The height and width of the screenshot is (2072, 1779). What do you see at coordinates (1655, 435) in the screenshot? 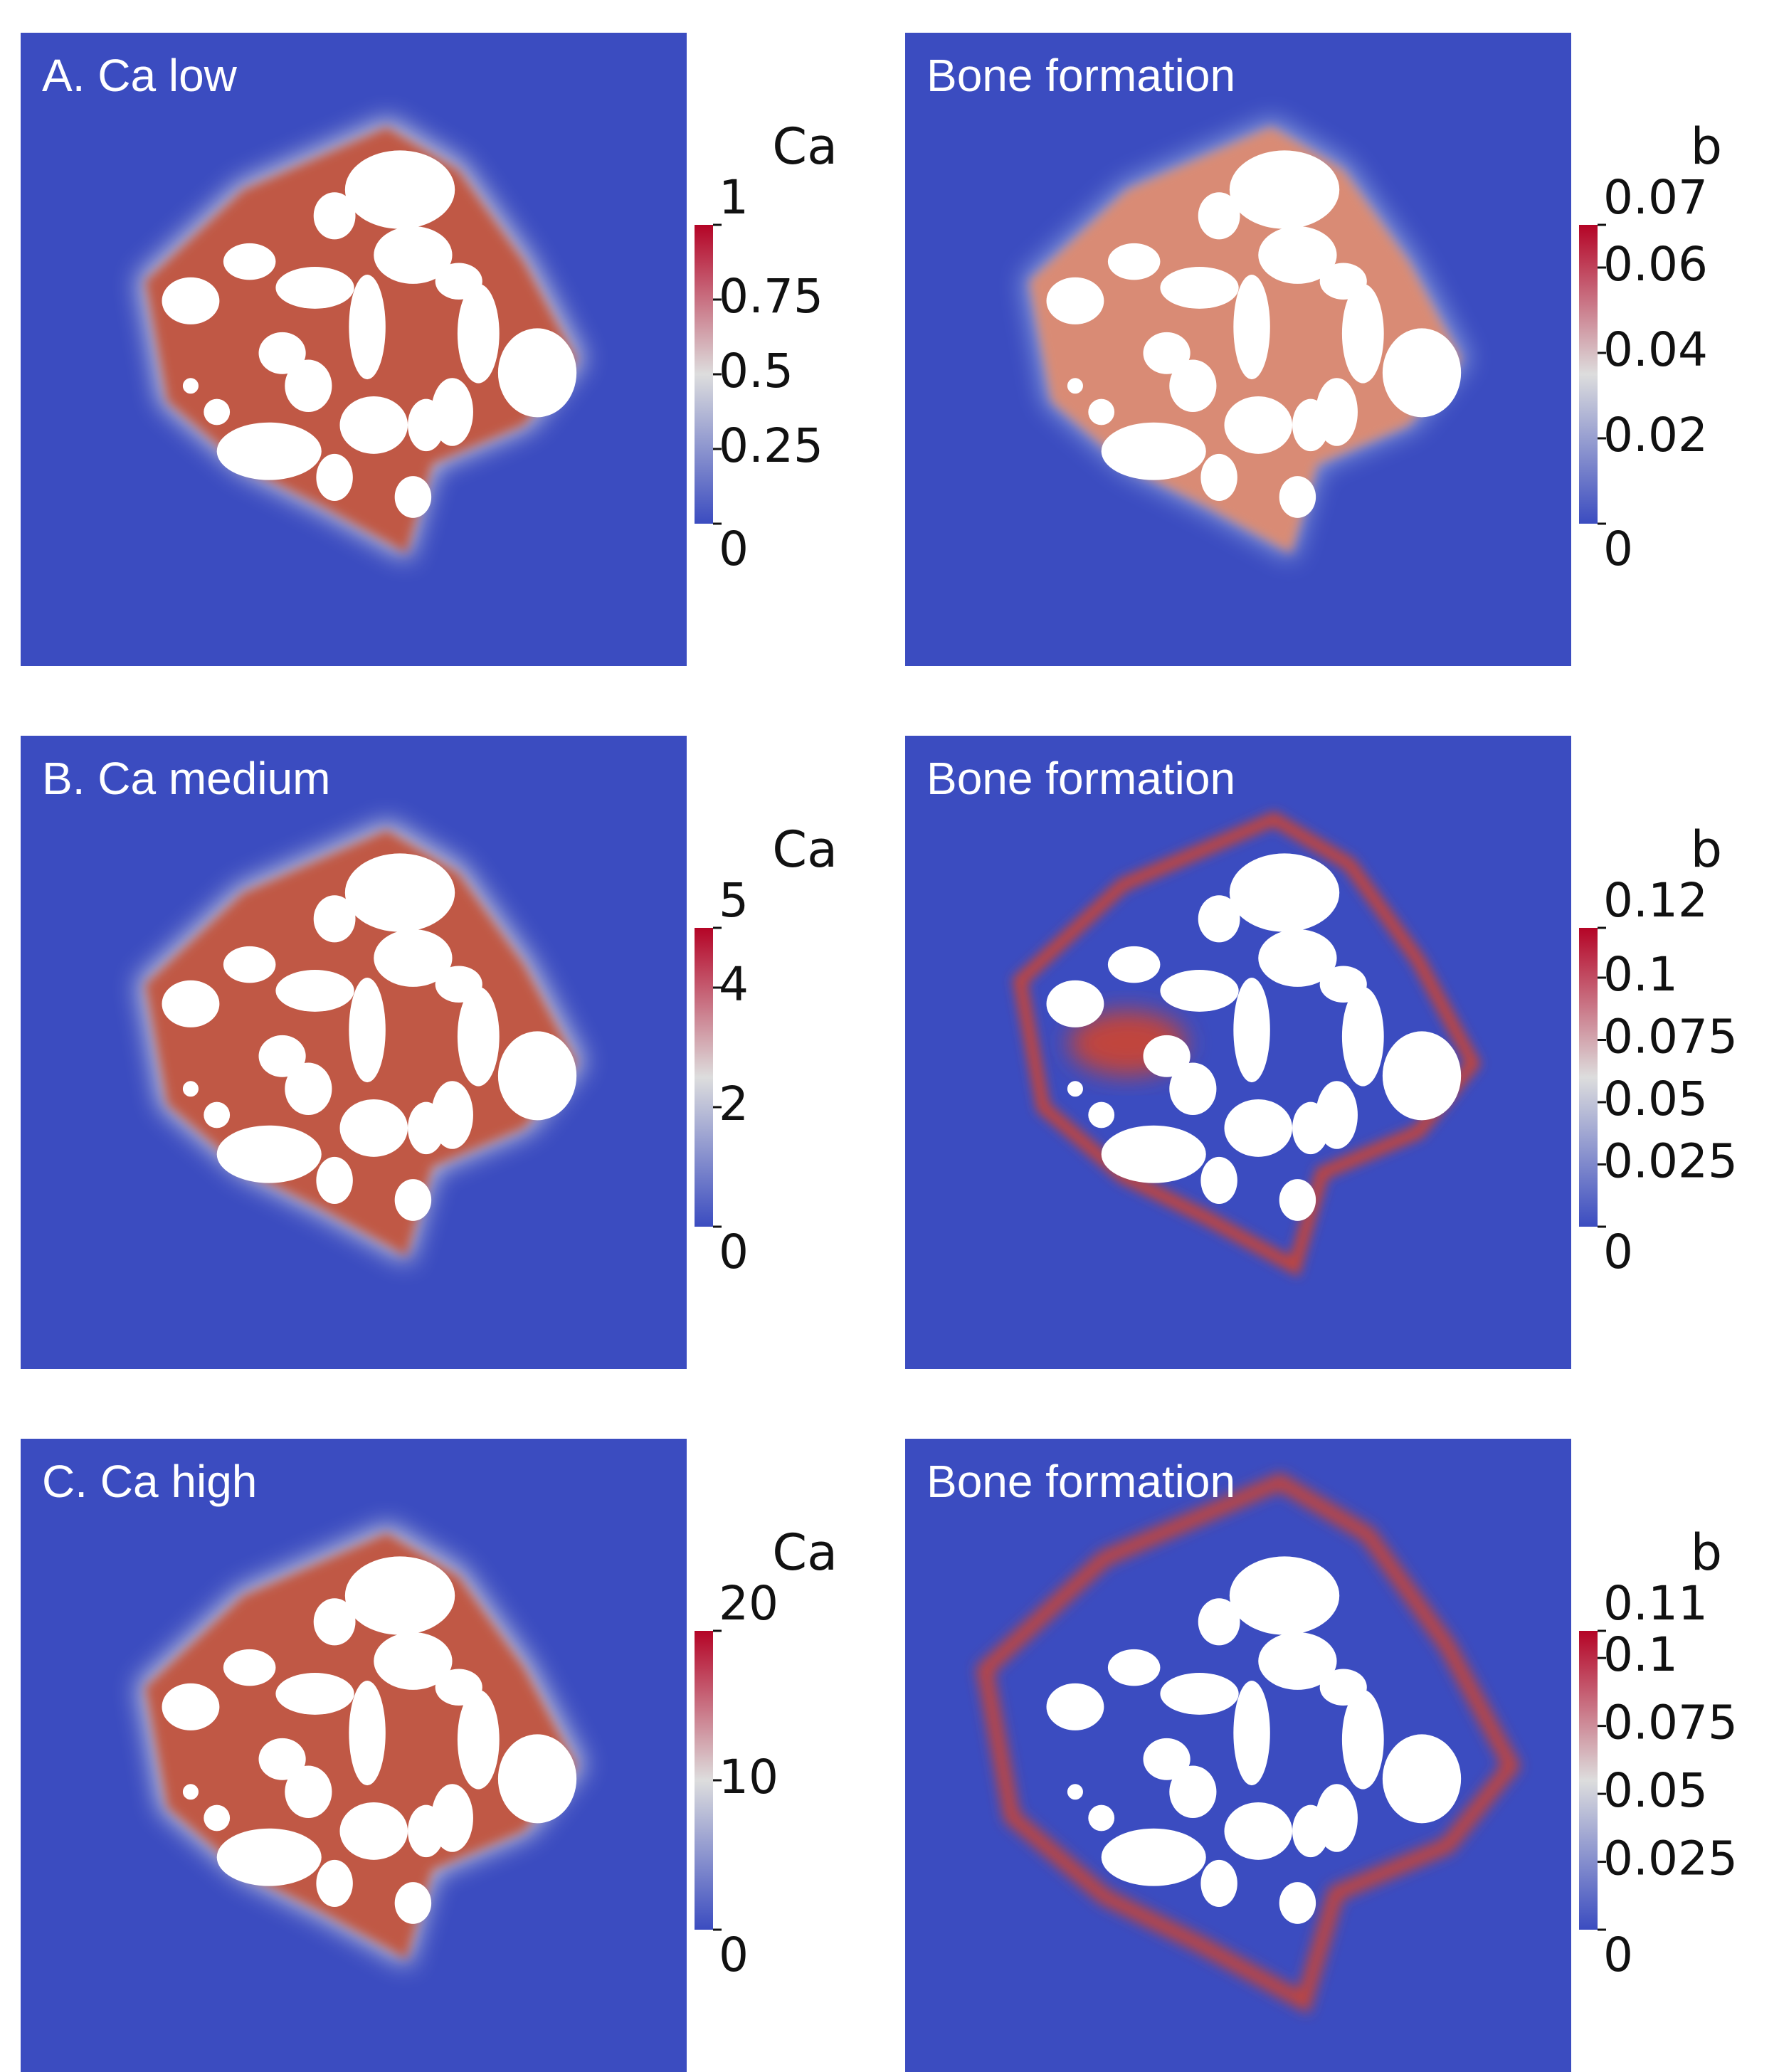
I see `colorbar-tick-label: 0.02` at bounding box center [1655, 435].